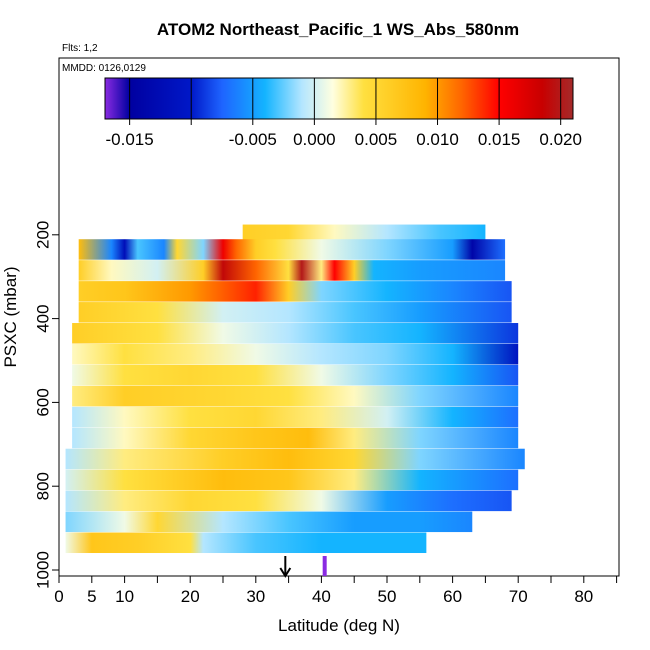 The width and height of the screenshot is (650, 650). Describe the element at coordinates (376, 139) in the screenshot. I see `colorbar-tick-label: 0.005` at that location.